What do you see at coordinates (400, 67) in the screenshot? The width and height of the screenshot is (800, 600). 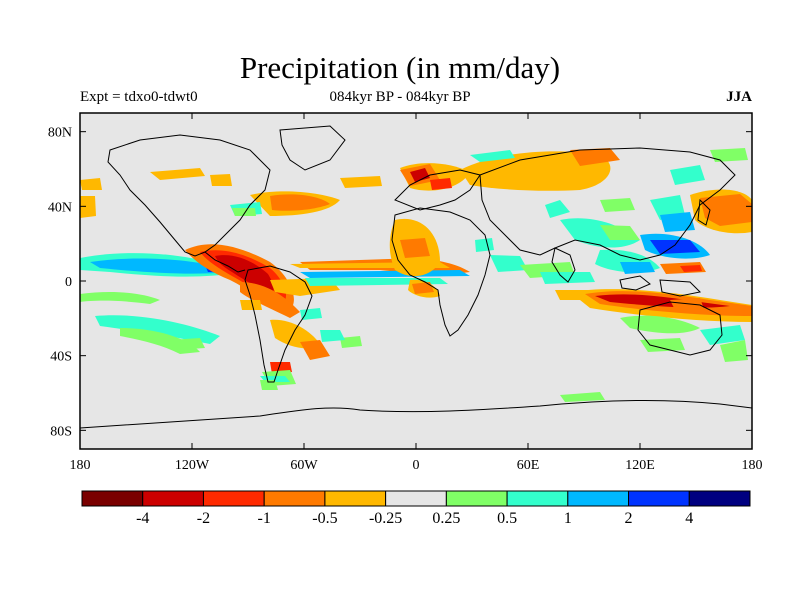 I see `plot-title: Precipitation (in mm/day)` at bounding box center [400, 67].